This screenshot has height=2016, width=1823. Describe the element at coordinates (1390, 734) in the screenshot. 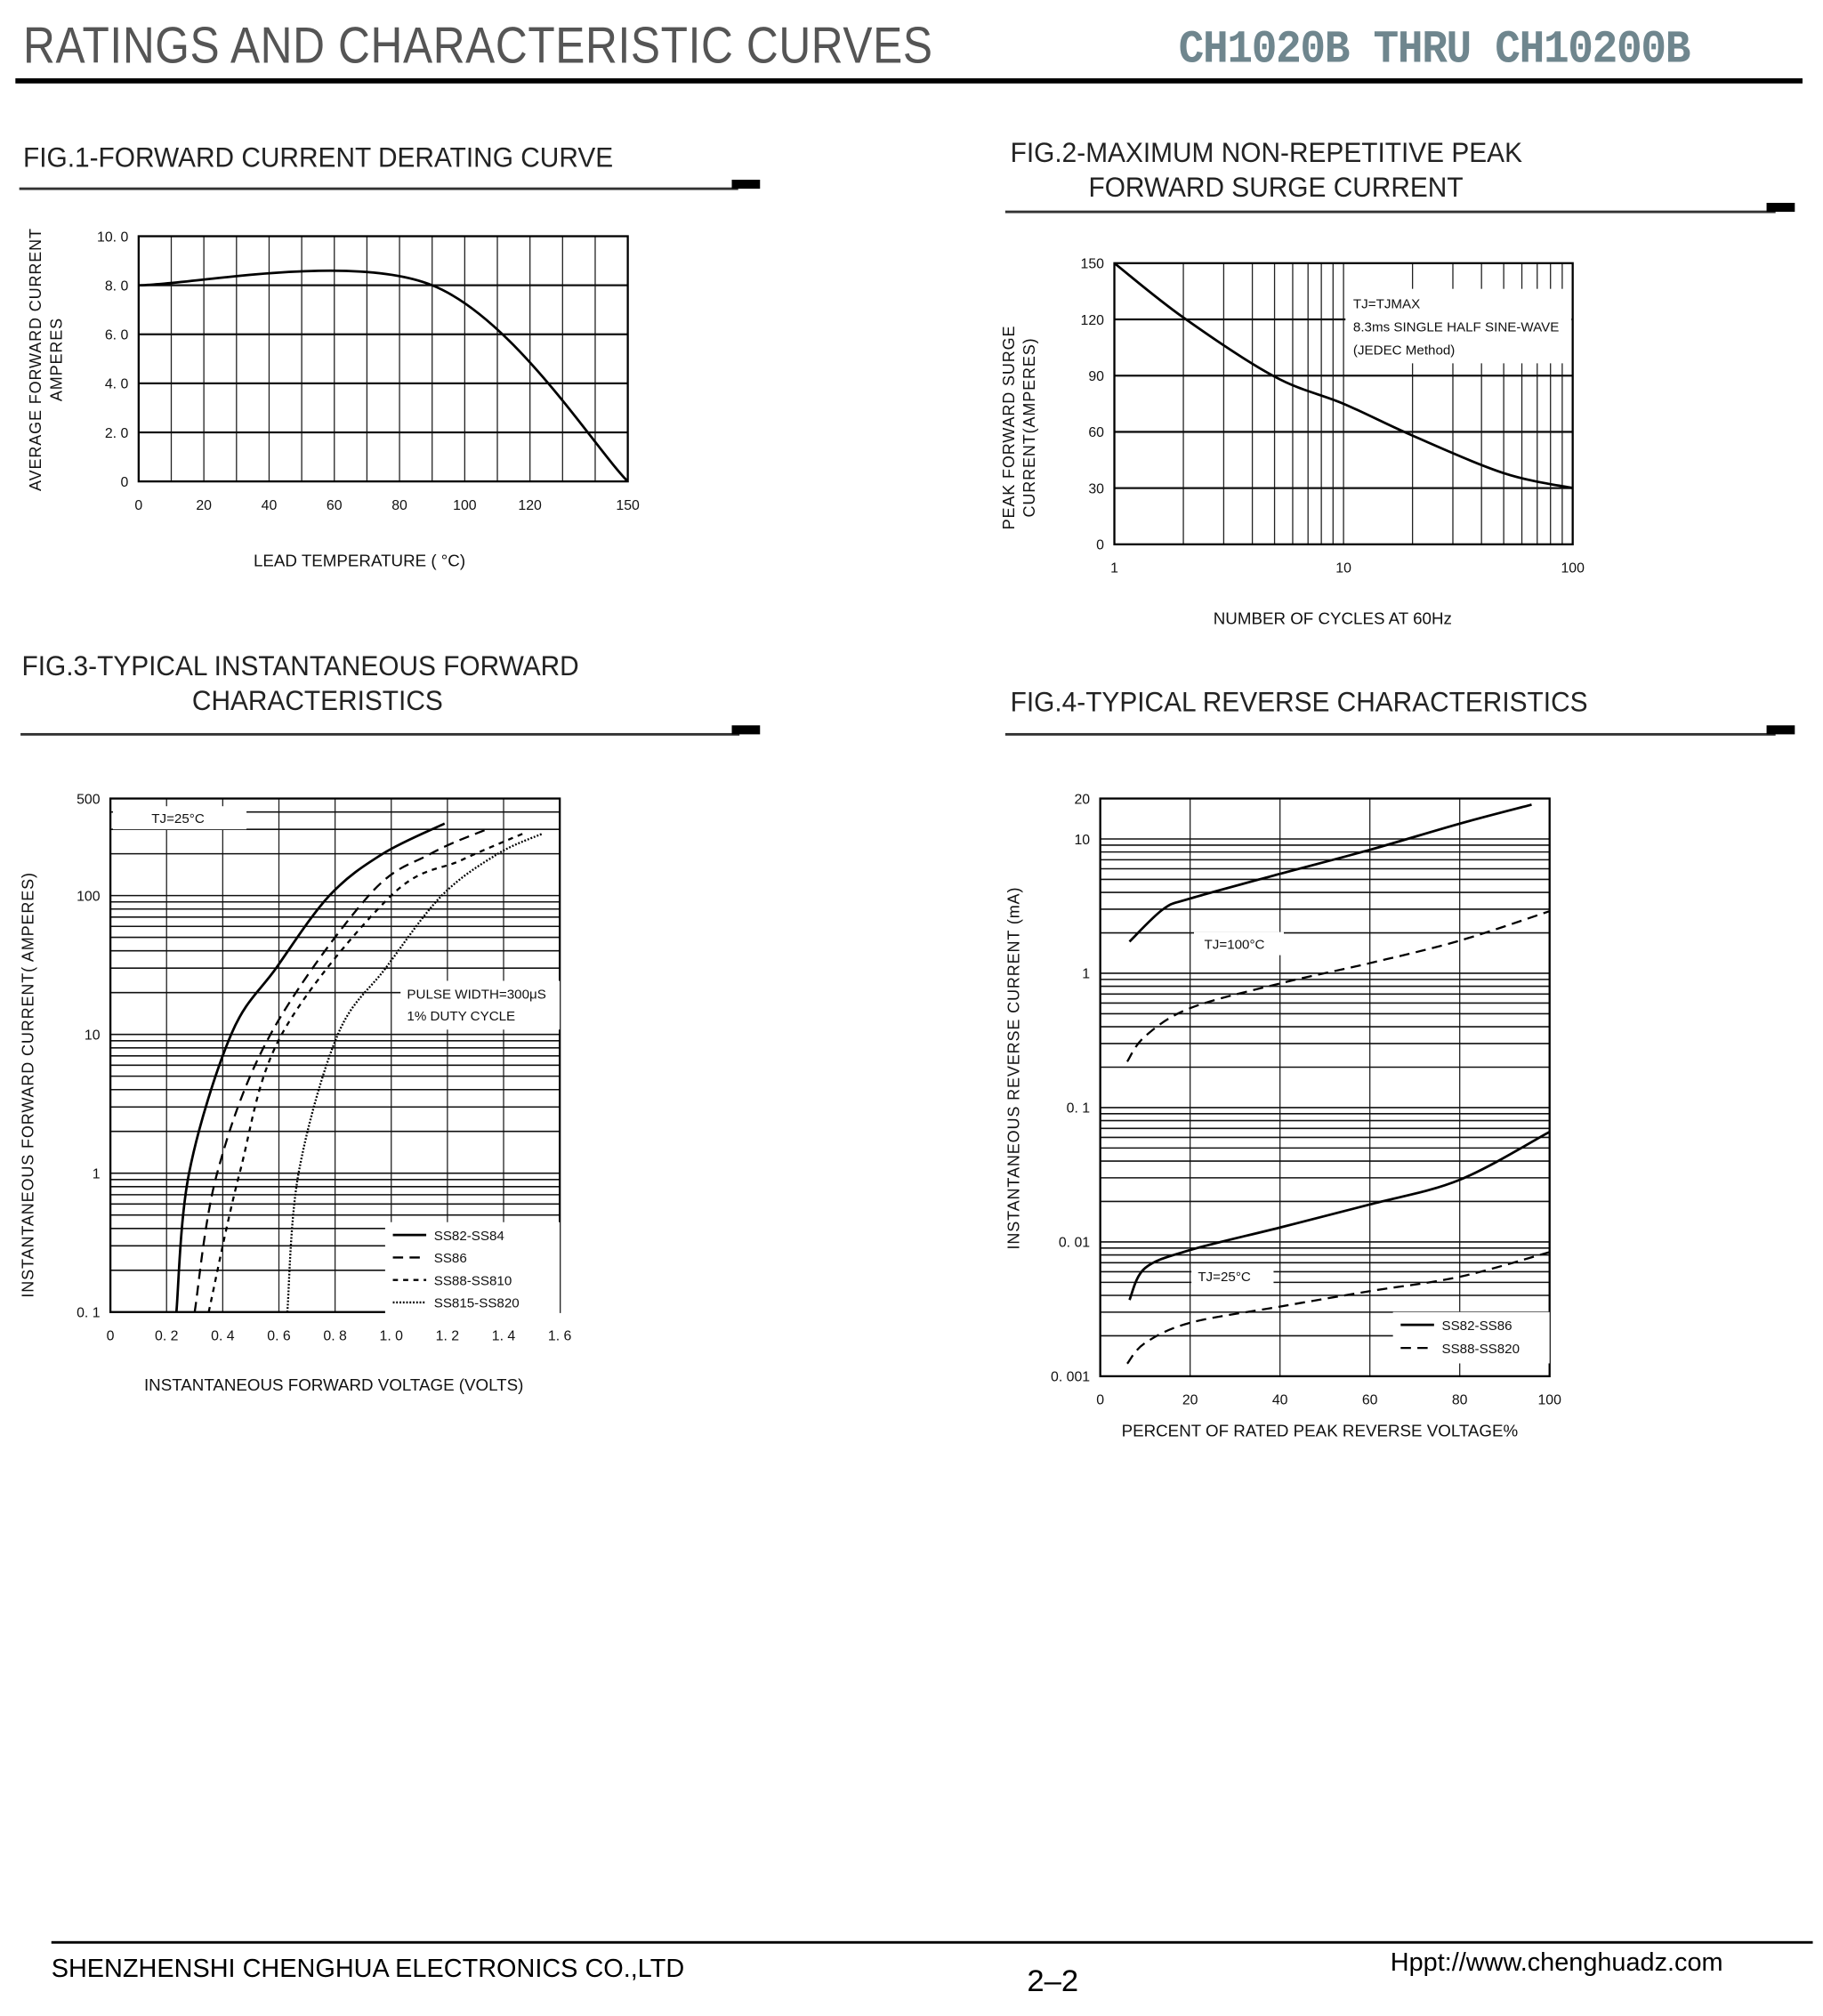

I see `fig4-rule` at that location.